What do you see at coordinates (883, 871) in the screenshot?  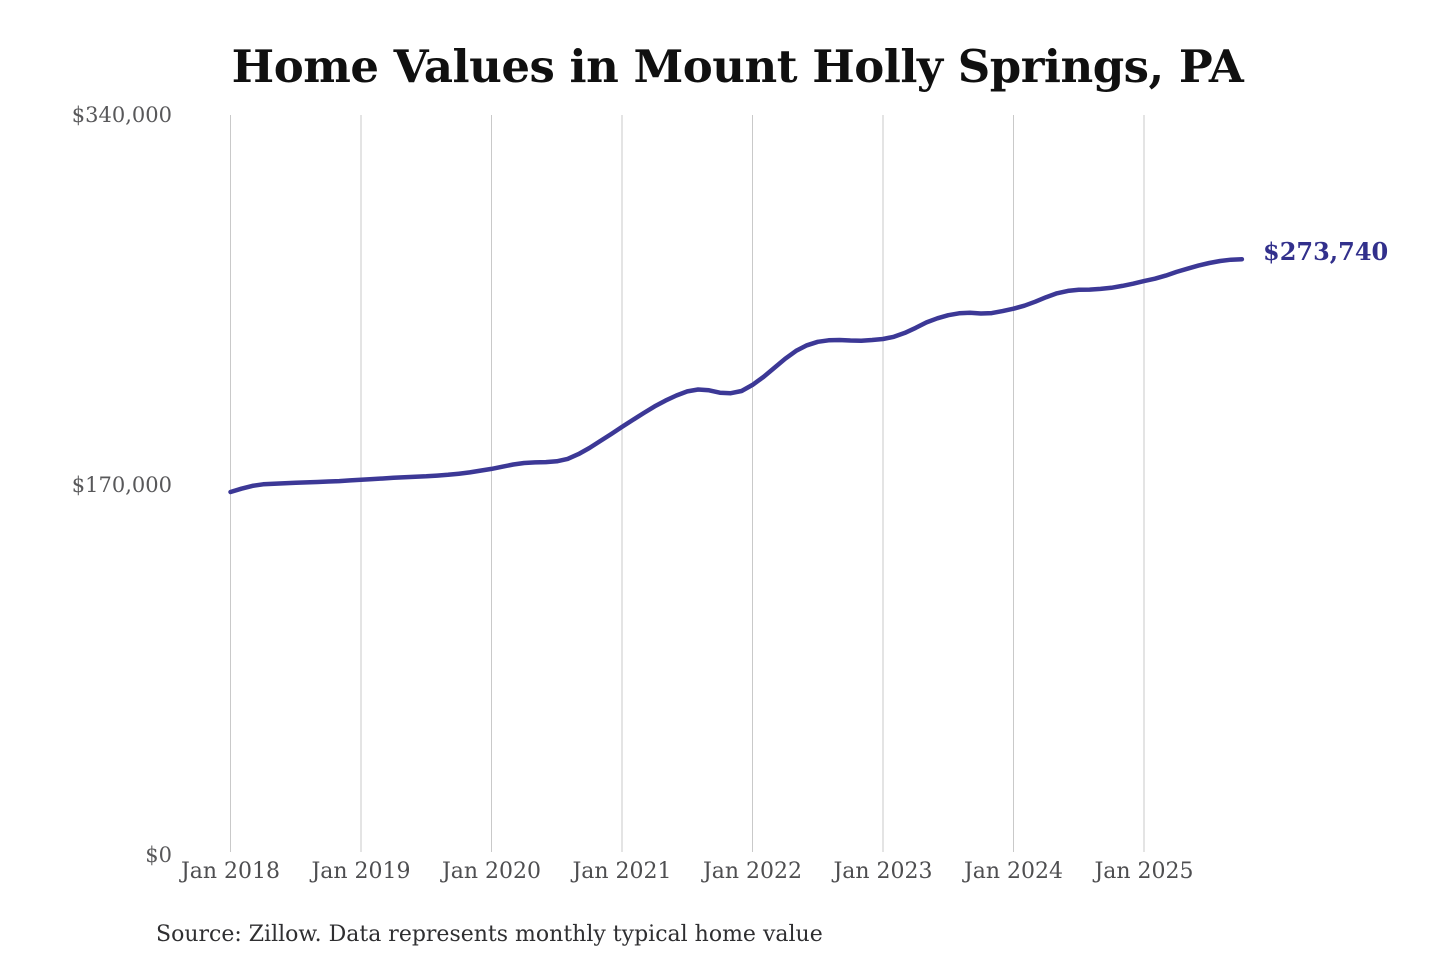 I see `x-tick-label: Jan 2023` at bounding box center [883, 871].